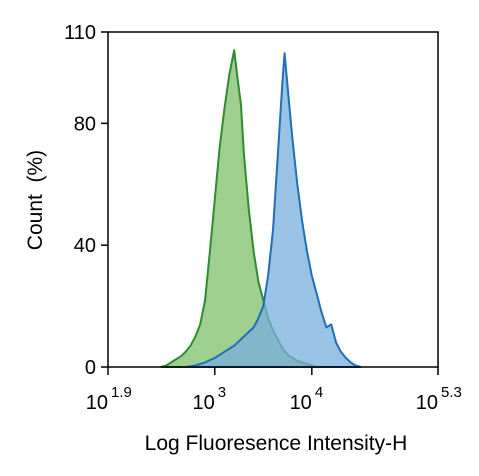  I want to click on y-axis-title: Count (%), so click(35, 200).